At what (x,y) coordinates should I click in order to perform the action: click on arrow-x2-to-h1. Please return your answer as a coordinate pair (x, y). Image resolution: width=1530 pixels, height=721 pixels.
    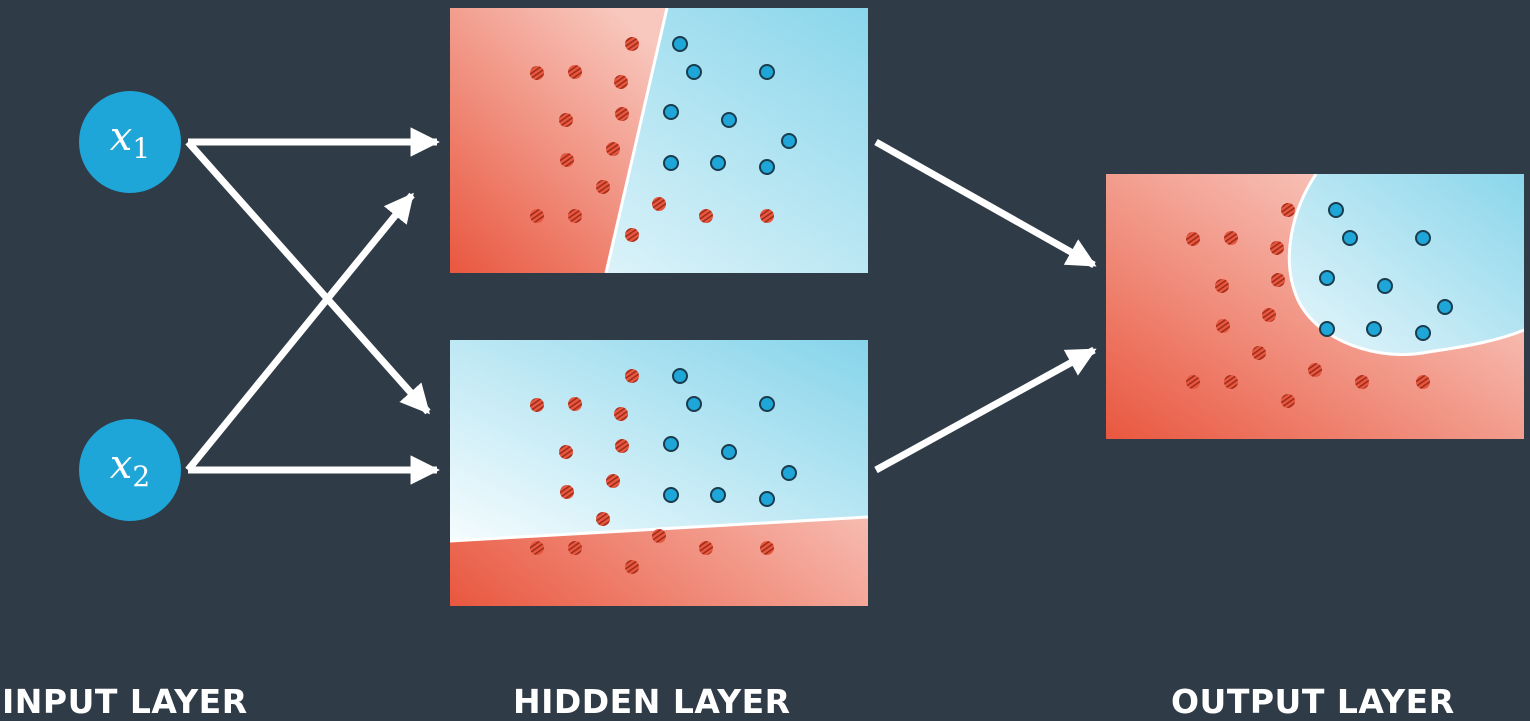
    Looking at the image, I should click on (300, 332).